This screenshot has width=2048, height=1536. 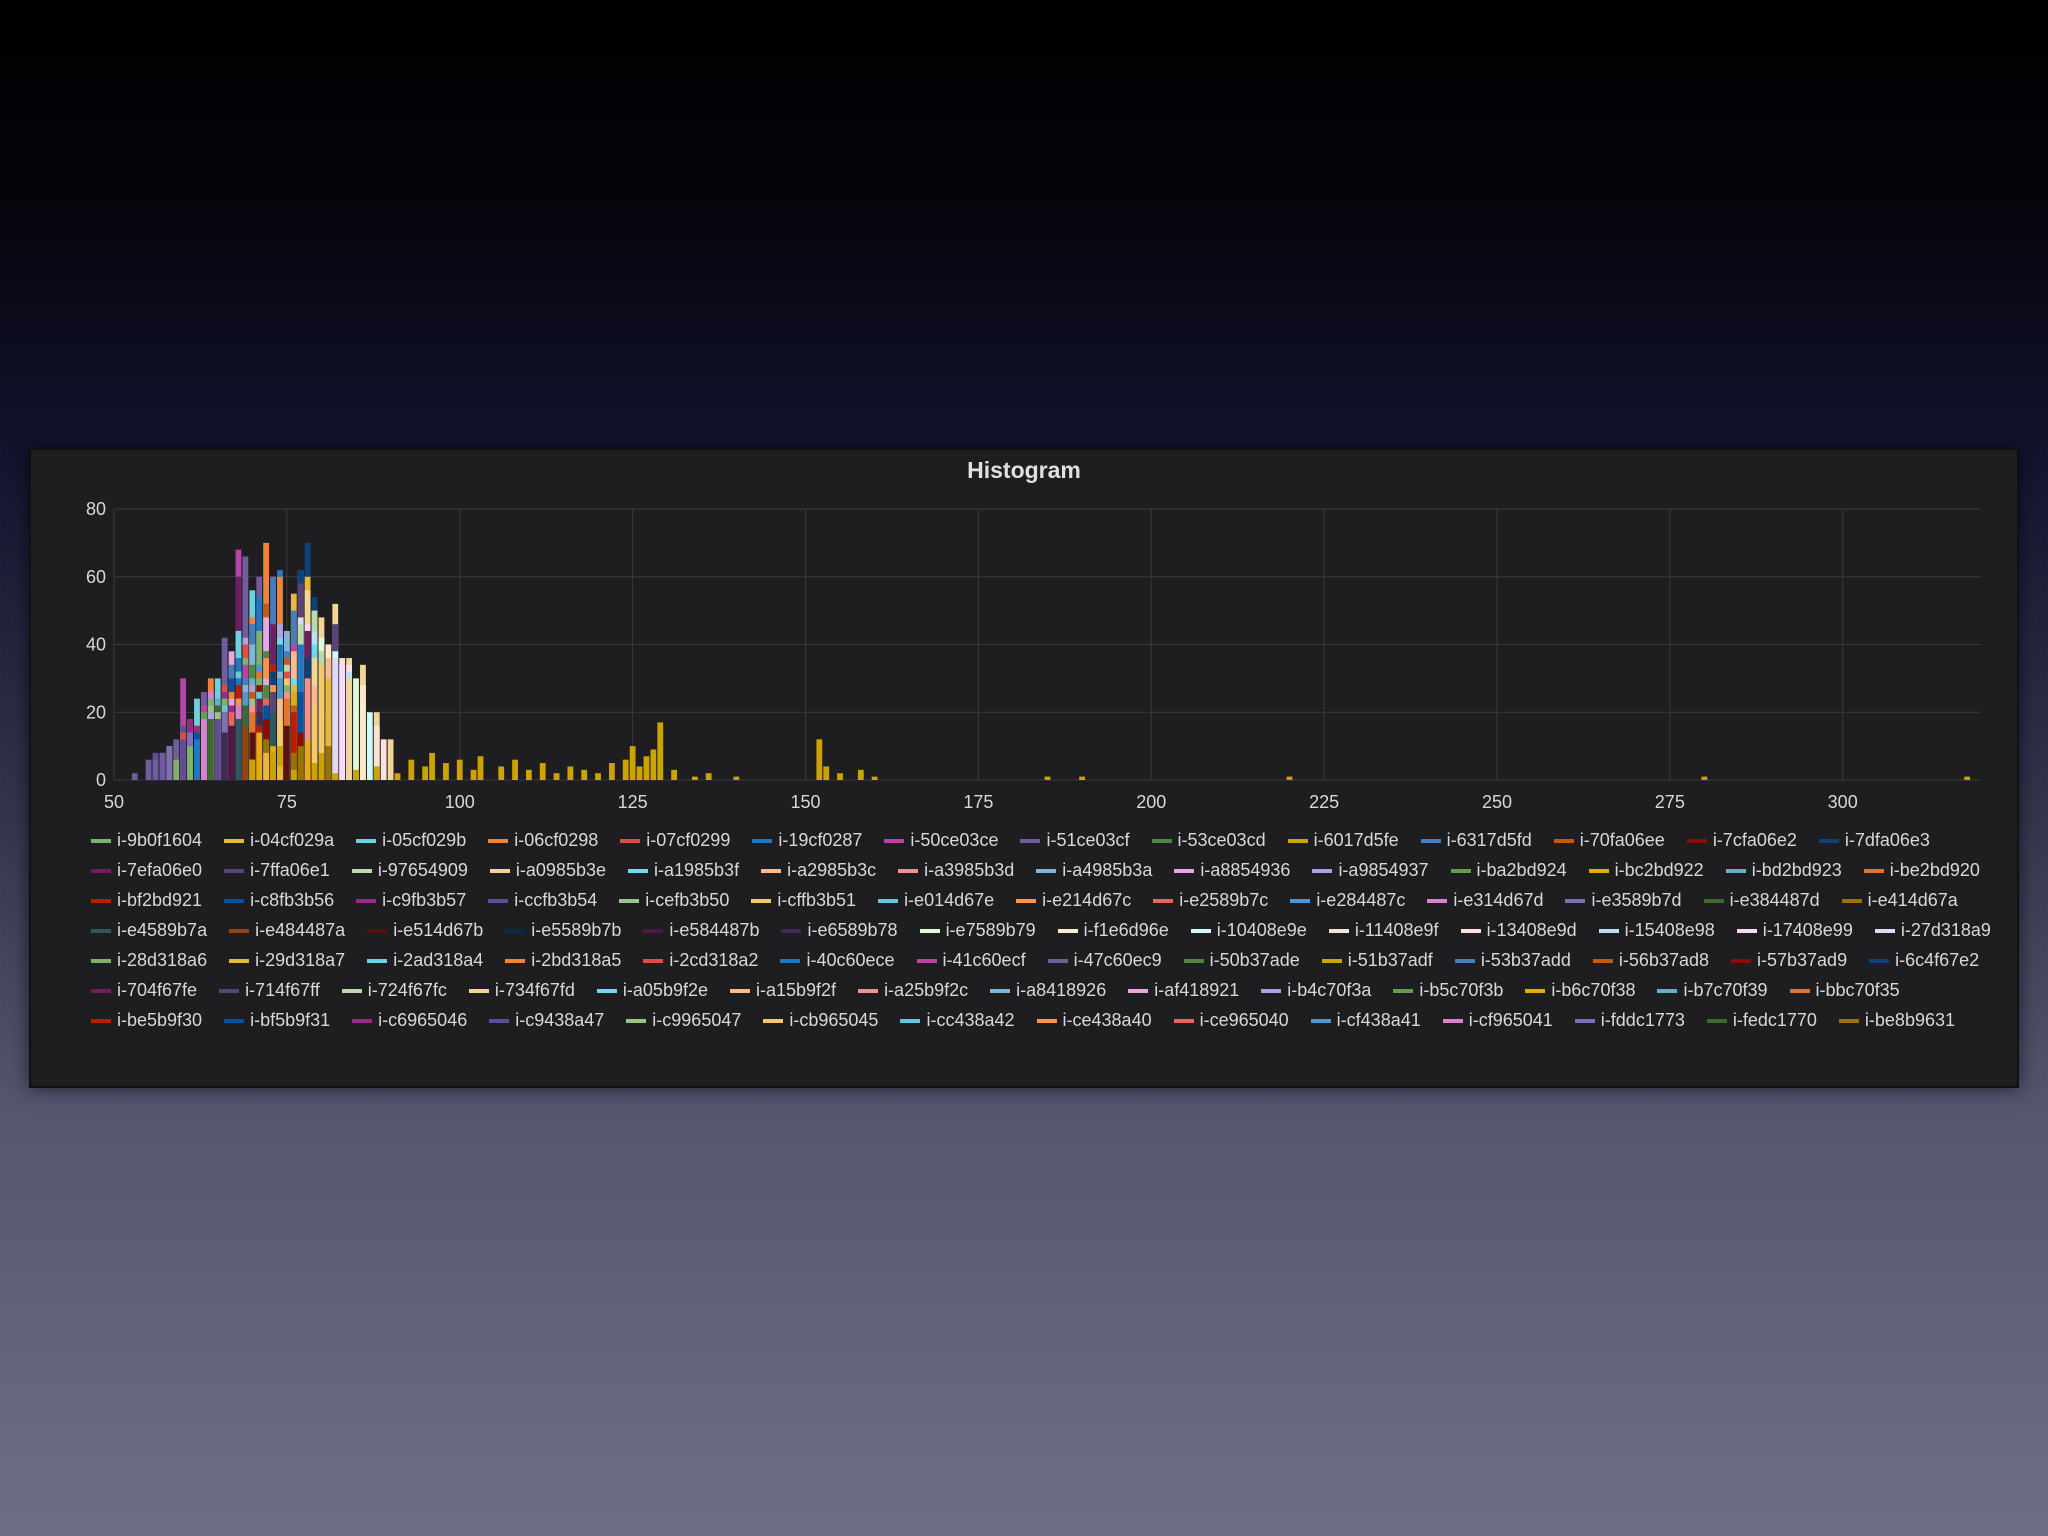 I want to click on legend-item: i-a05b9f2e, so click(x=652, y=990).